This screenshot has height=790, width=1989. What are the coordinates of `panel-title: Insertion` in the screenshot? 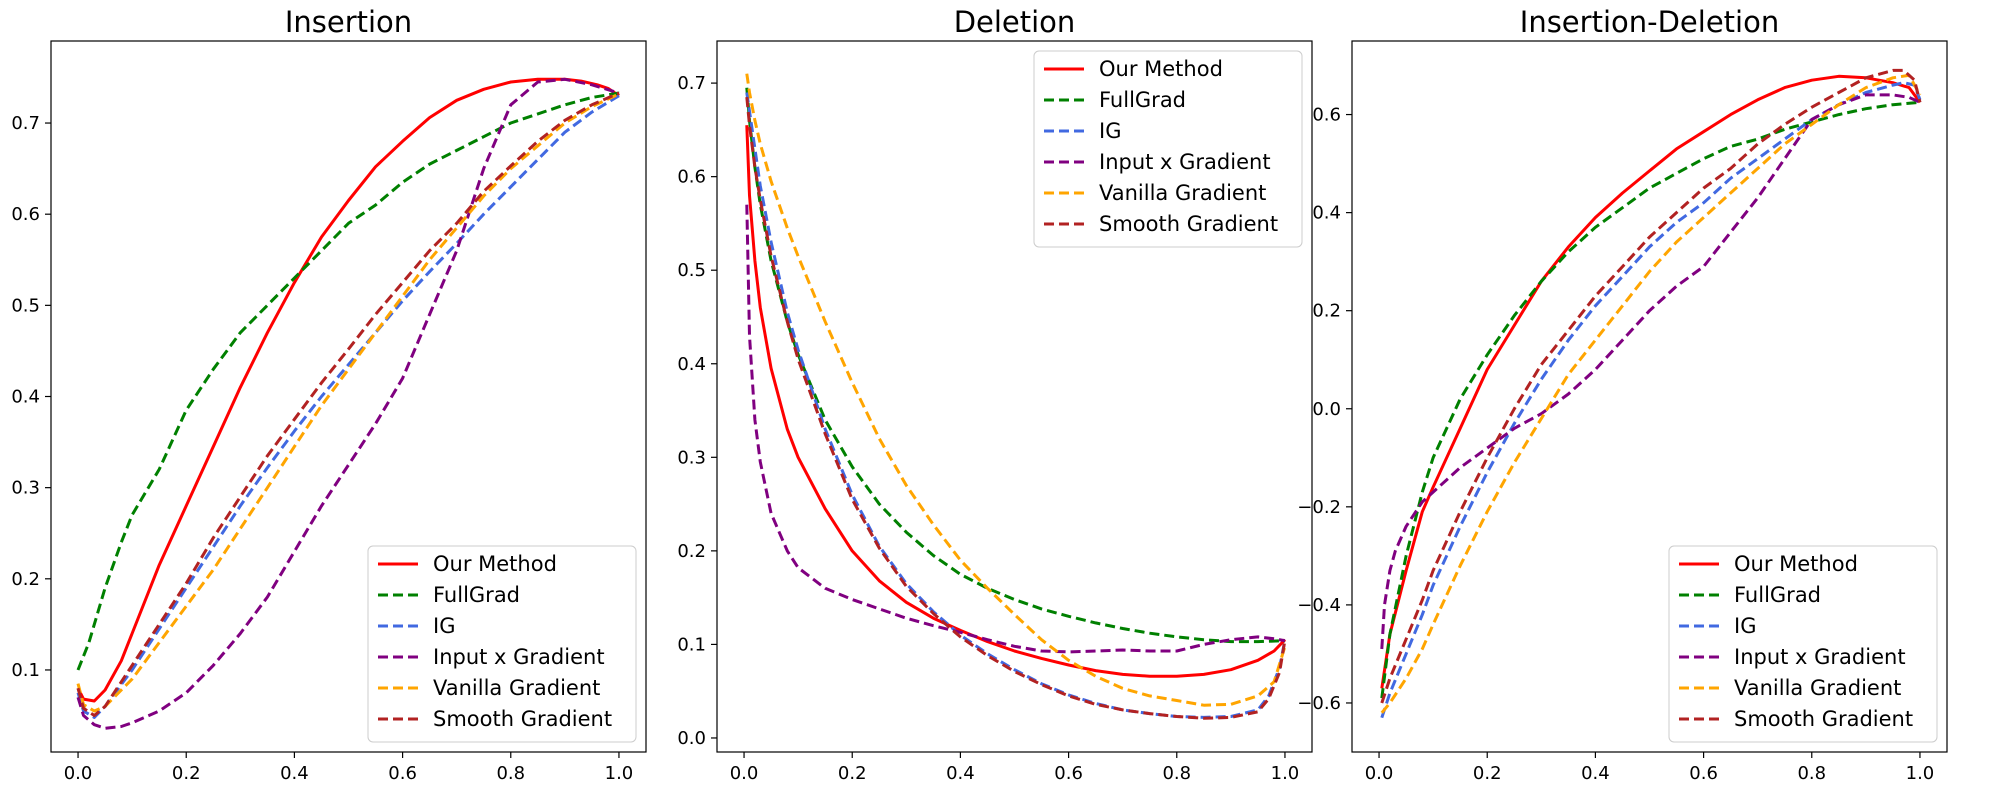 It's located at (348, 22).